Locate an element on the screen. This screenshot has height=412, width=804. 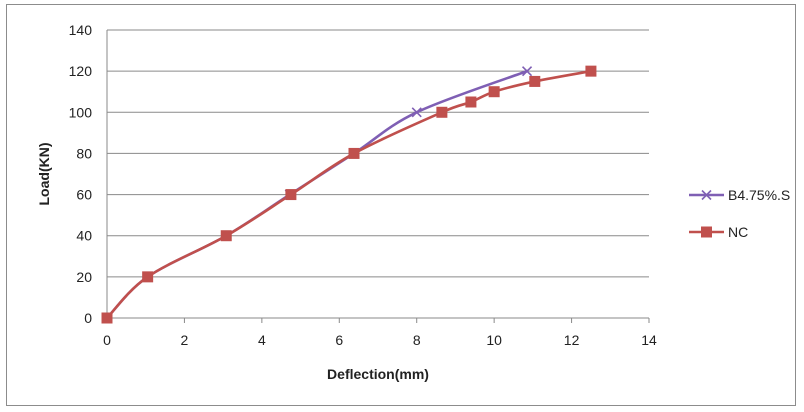
y-tick-label: 0 is located at coordinates (88, 318).